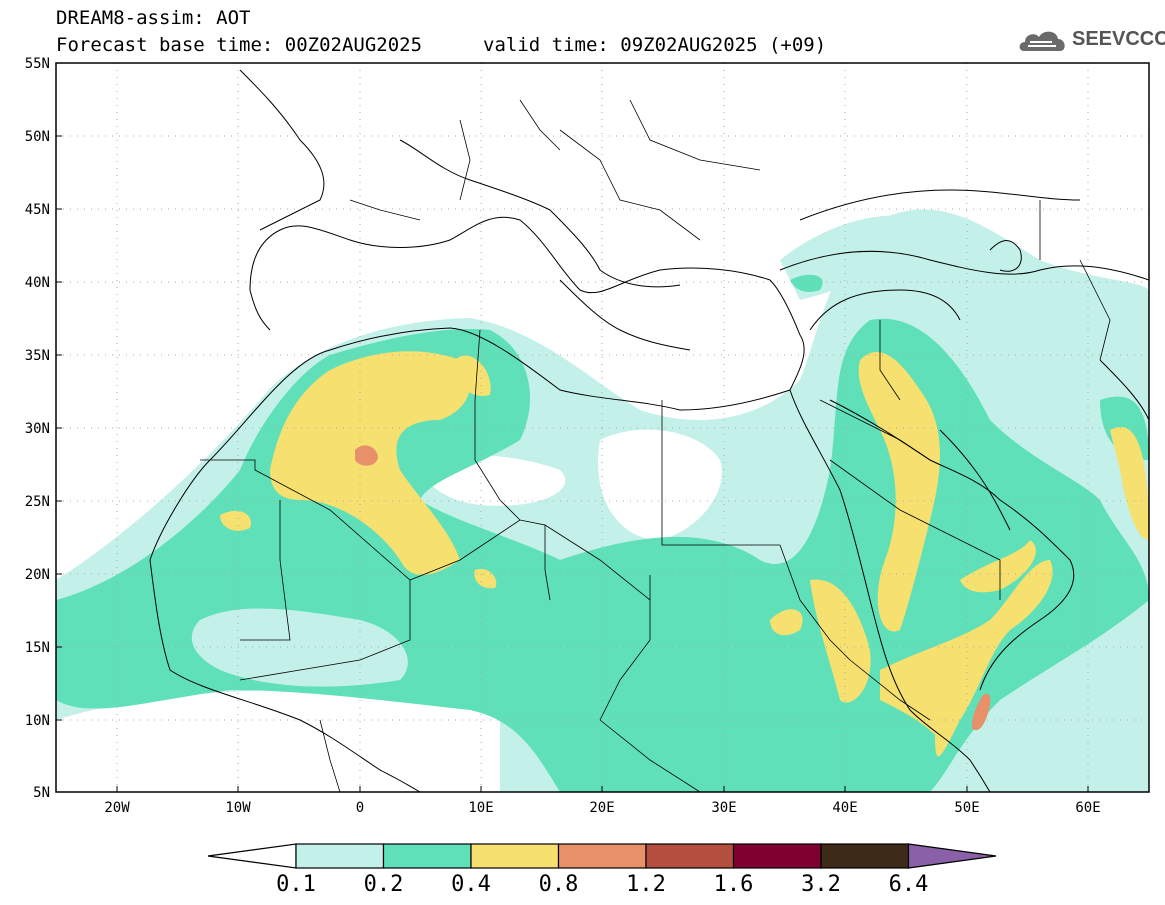 The height and width of the screenshot is (905, 1165). What do you see at coordinates (366, 455) in the screenshot?
I see `aot-band-0.8` at bounding box center [366, 455].